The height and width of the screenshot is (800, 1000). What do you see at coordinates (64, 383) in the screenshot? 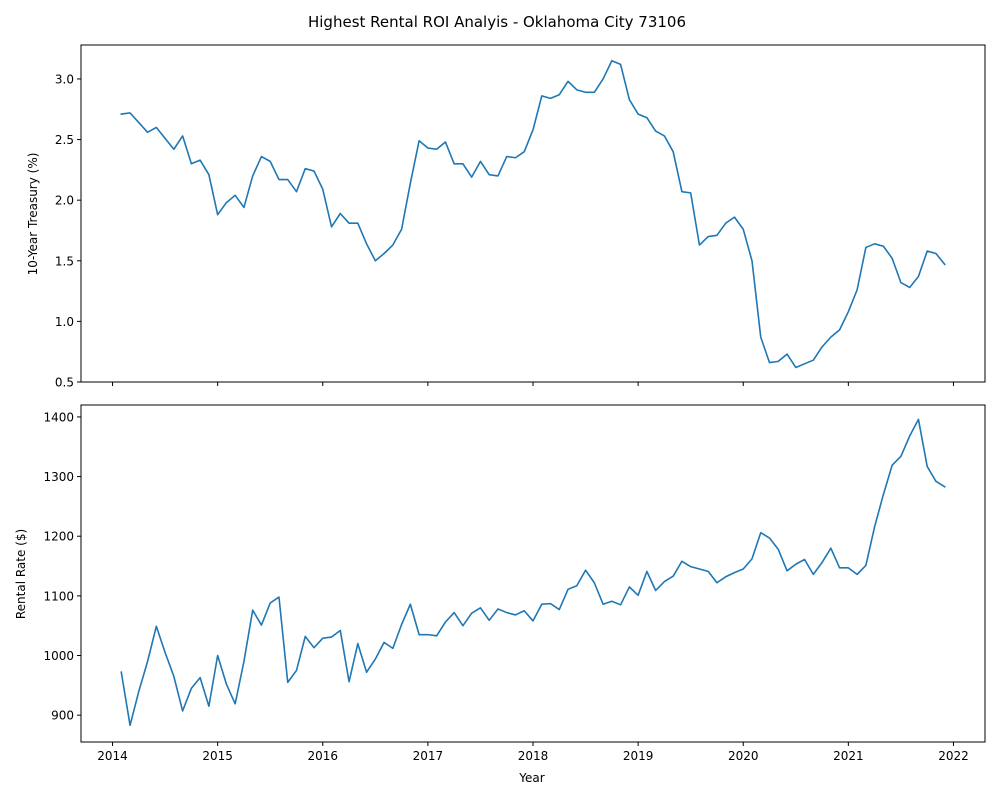
I see `treasury-y-tick-label: 0.5` at bounding box center [64, 383].